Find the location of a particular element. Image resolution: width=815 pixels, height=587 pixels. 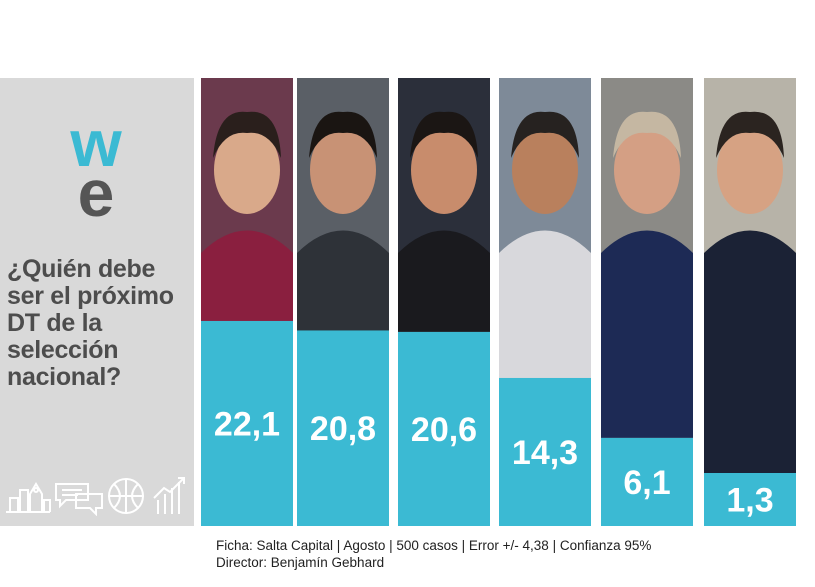

bar-value-label-3: 20,6 is located at coordinates (444, 430).